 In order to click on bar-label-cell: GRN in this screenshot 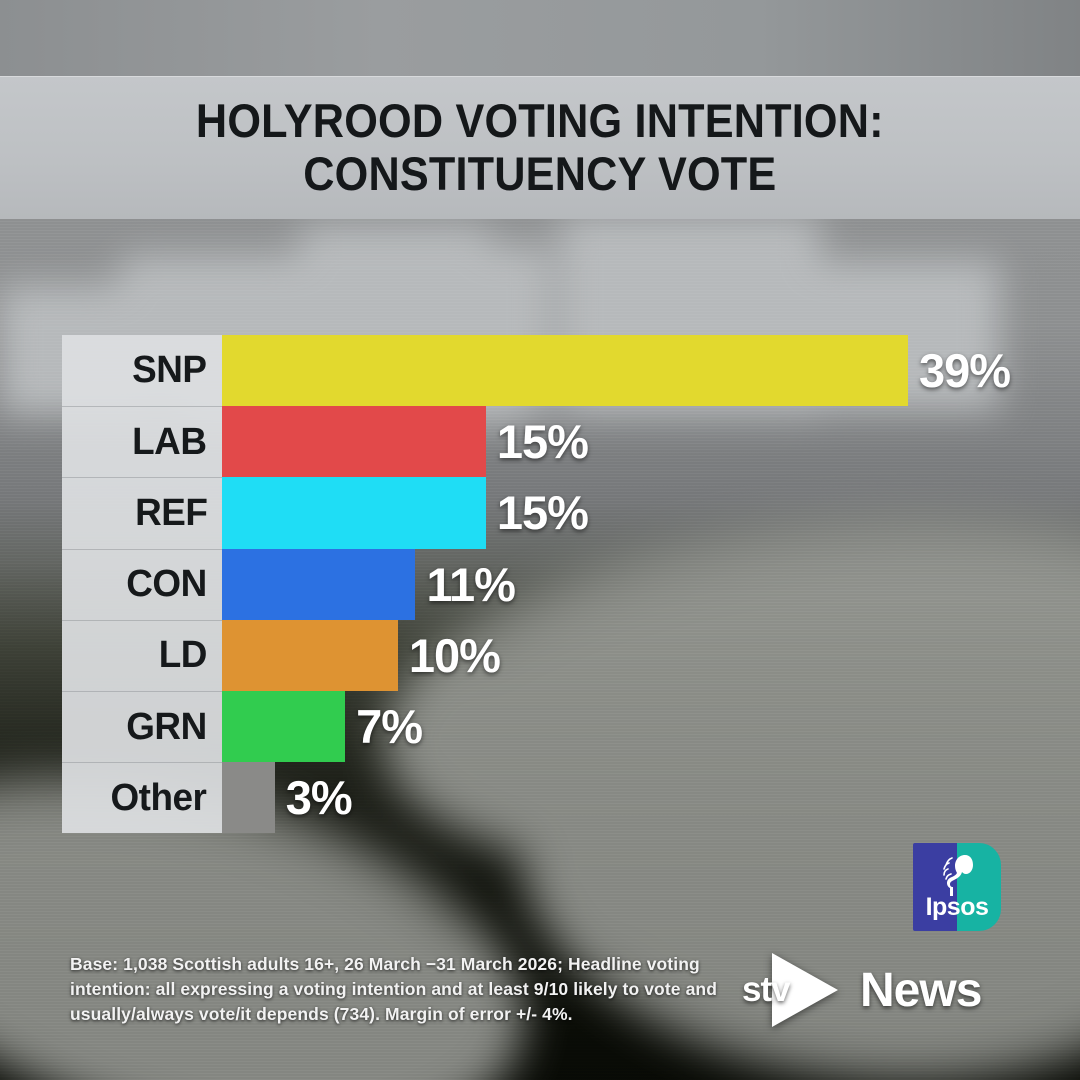, I will do `click(142, 726)`.